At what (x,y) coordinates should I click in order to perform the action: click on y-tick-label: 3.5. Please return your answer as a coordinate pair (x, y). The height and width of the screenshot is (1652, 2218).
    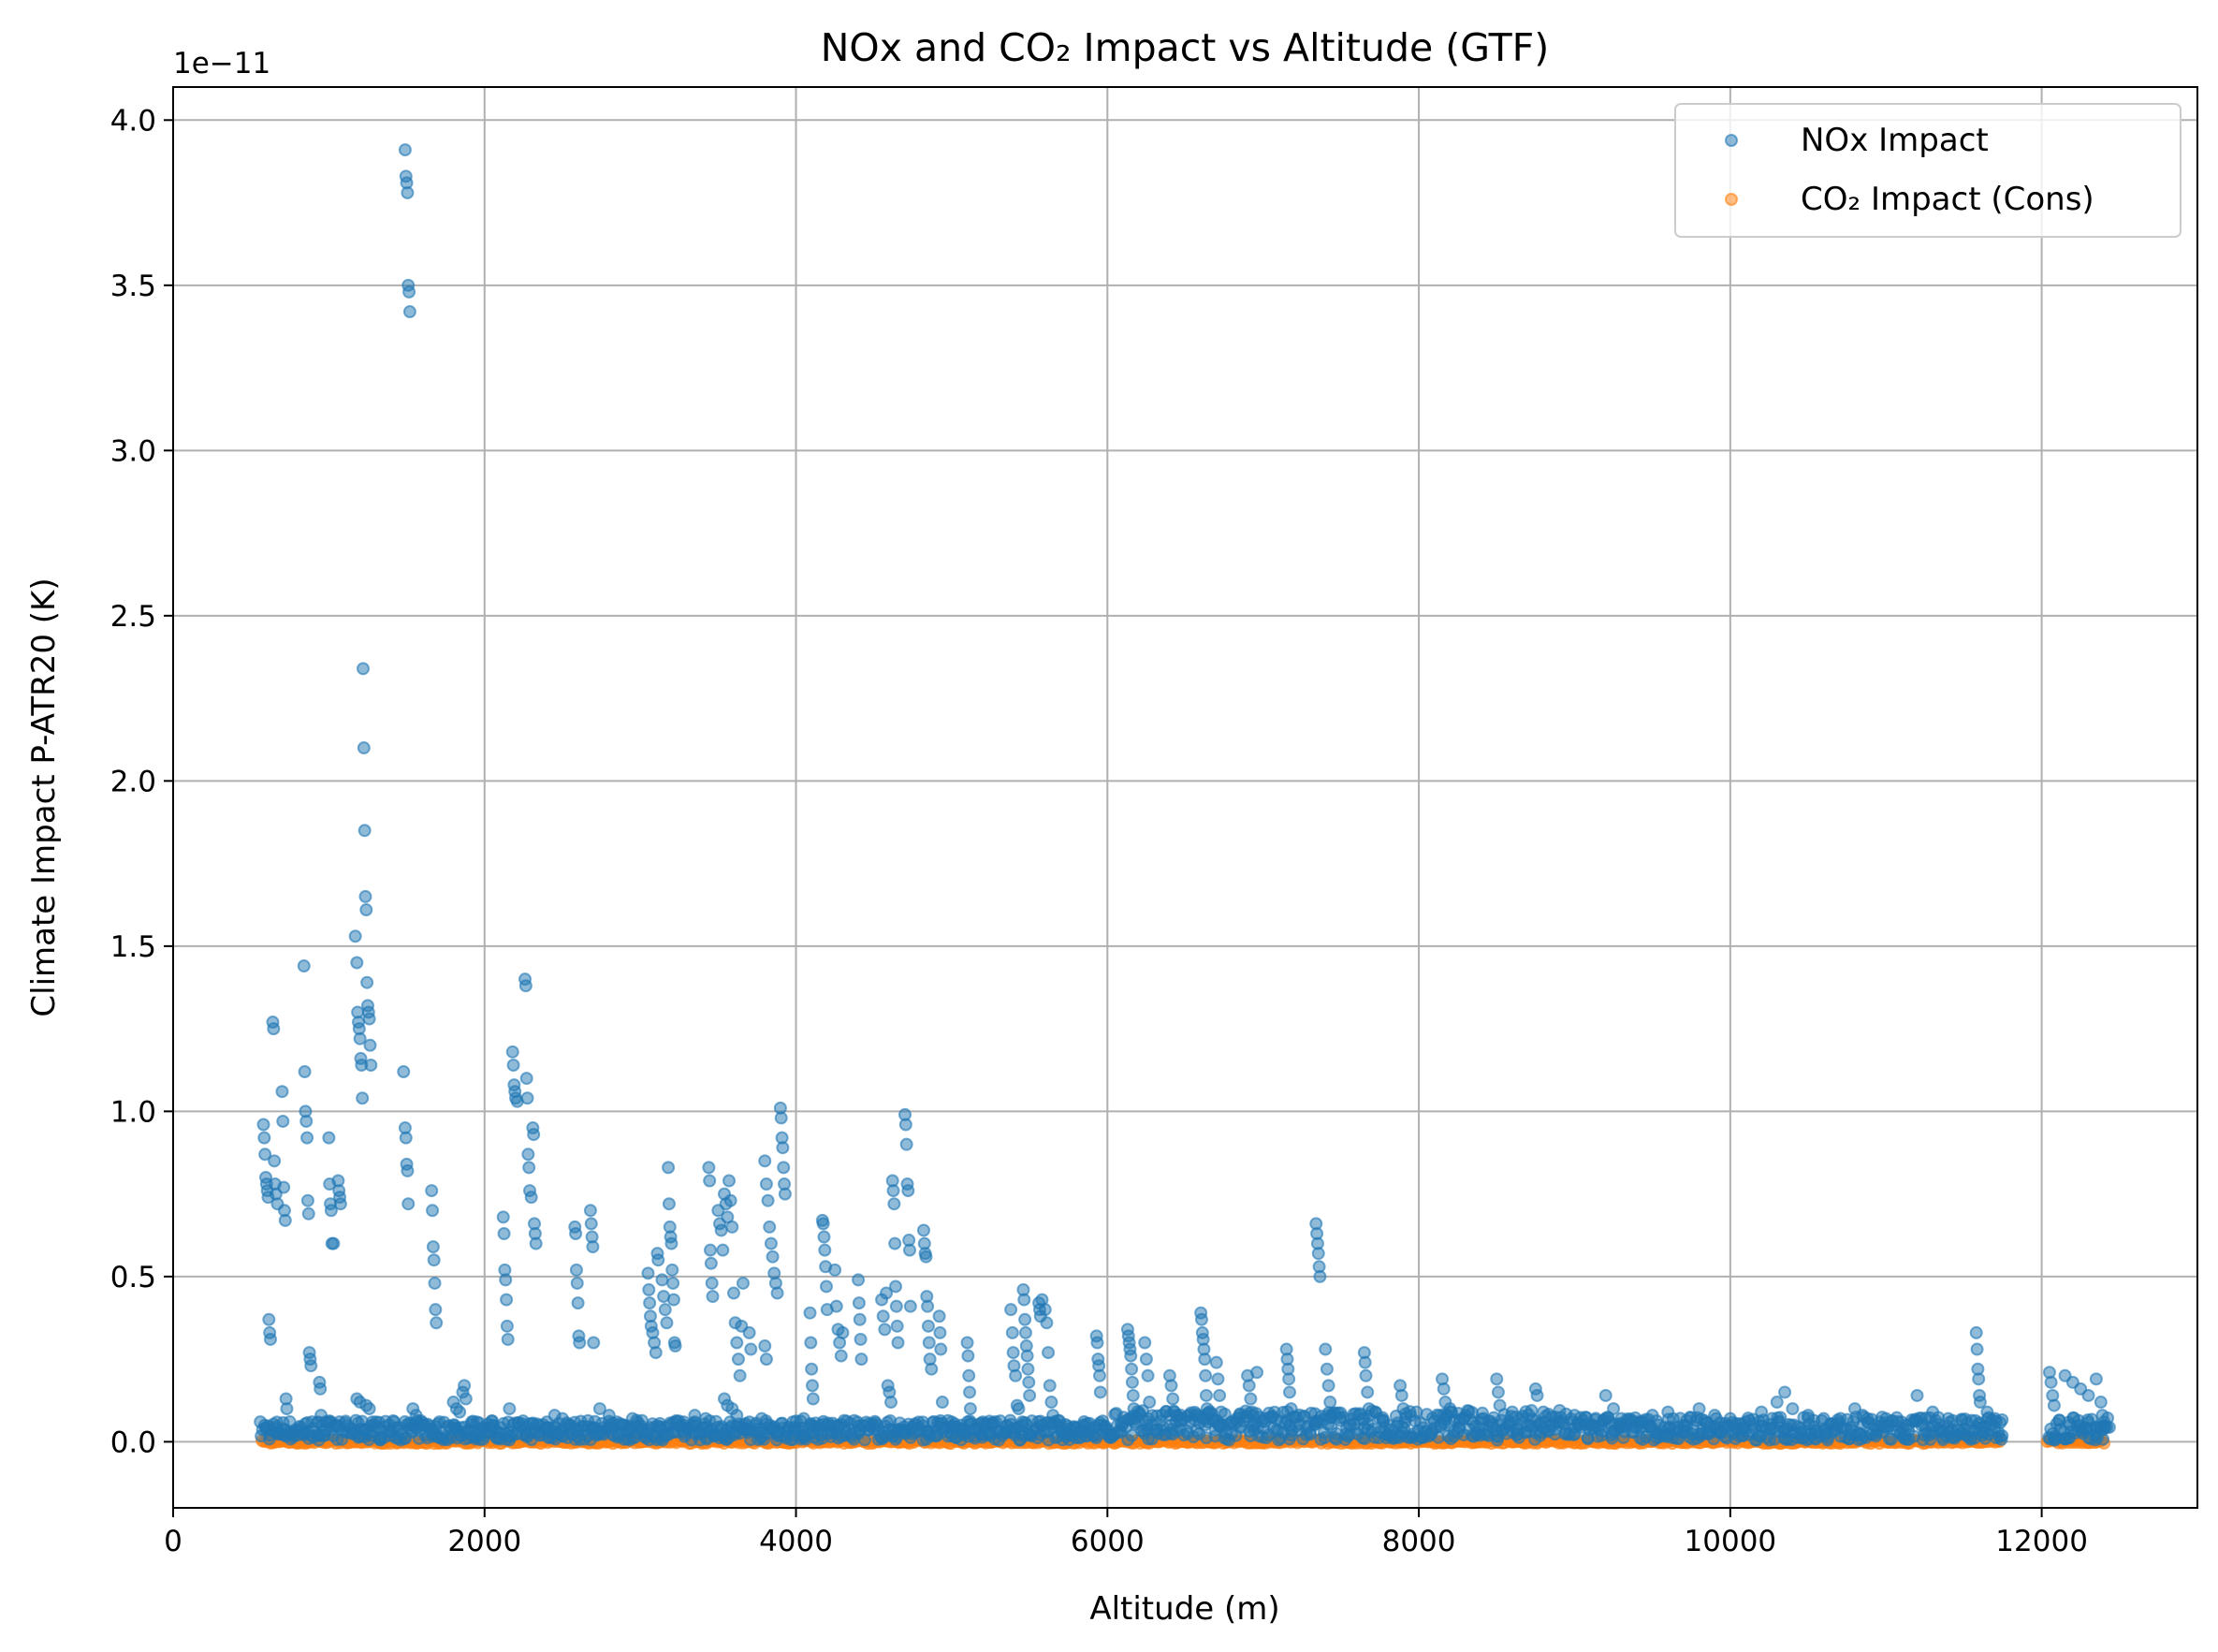
    Looking at the image, I should click on (133, 286).